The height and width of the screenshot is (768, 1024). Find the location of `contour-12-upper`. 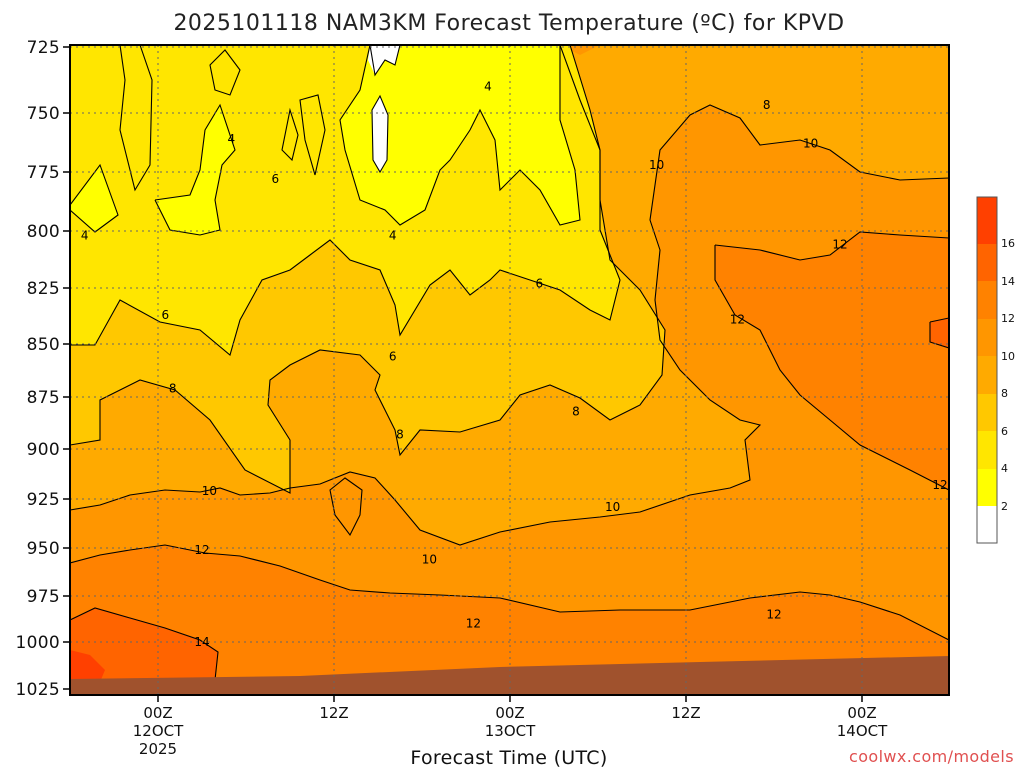

contour-12-upper is located at coordinates (831, 361).